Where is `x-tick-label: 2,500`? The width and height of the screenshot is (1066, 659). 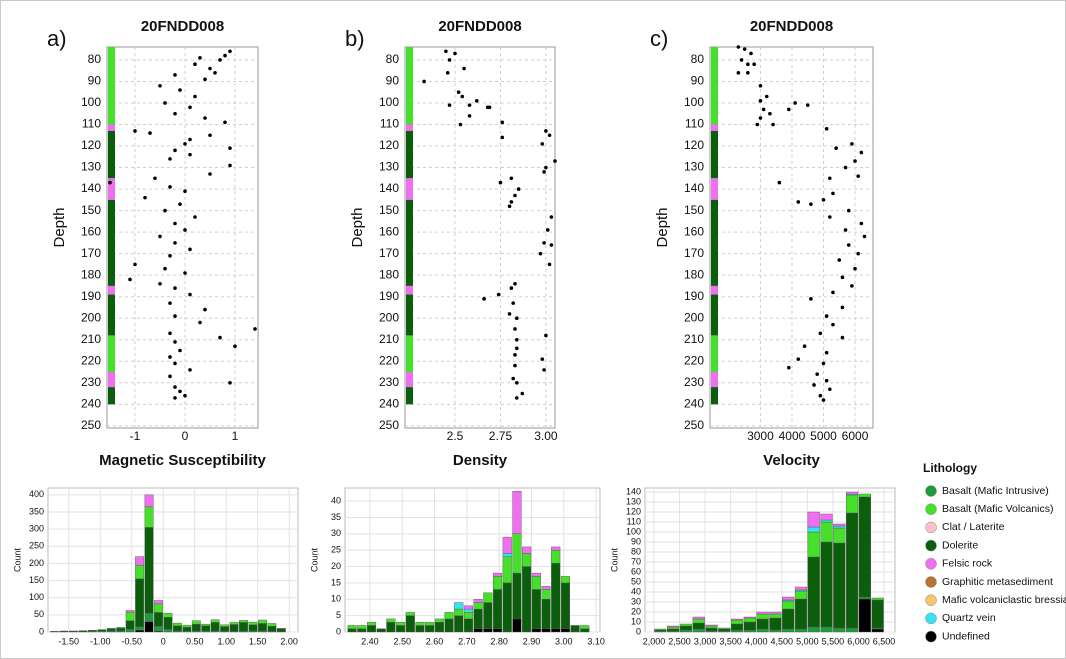 x-tick-label: 2,500 is located at coordinates (679, 641).